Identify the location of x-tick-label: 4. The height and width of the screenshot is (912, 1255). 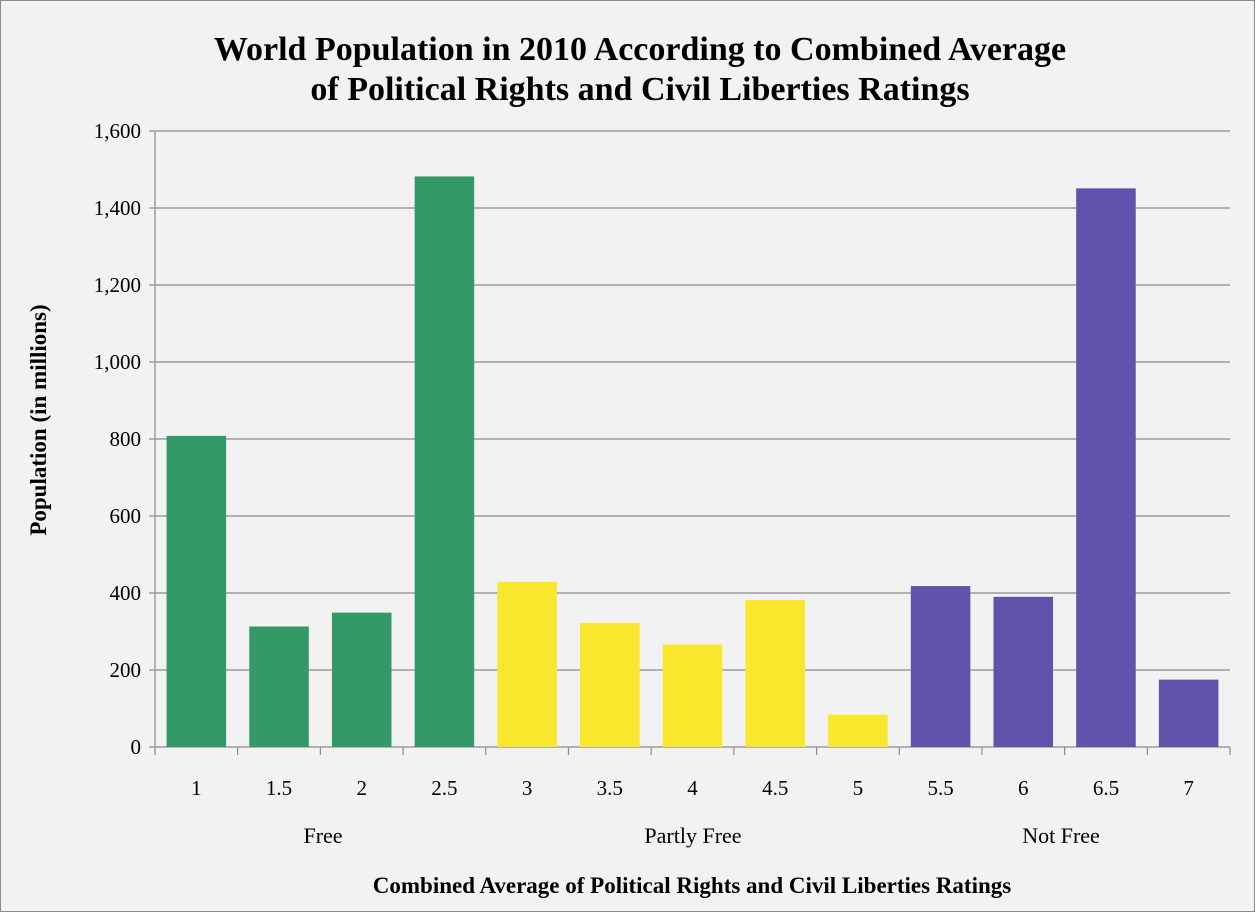
(692, 788).